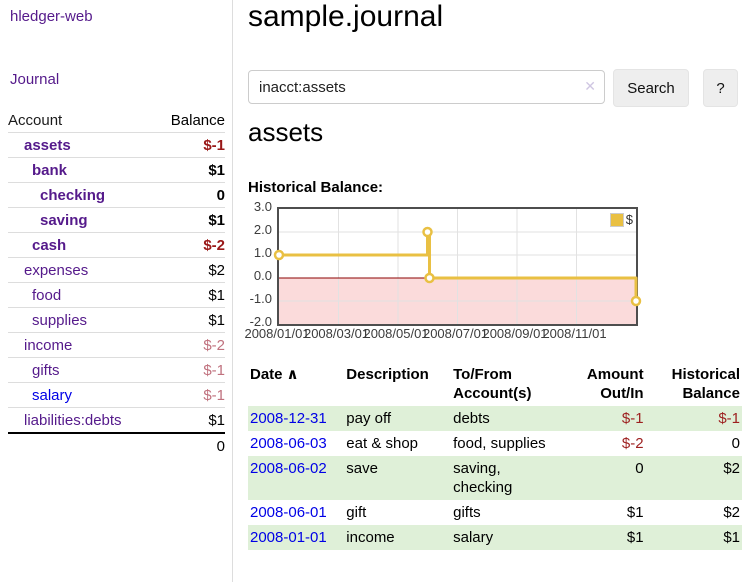 The height and width of the screenshot is (582, 742). What do you see at coordinates (316, 187) in the screenshot?
I see `chart-title: Historical Balance:` at bounding box center [316, 187].